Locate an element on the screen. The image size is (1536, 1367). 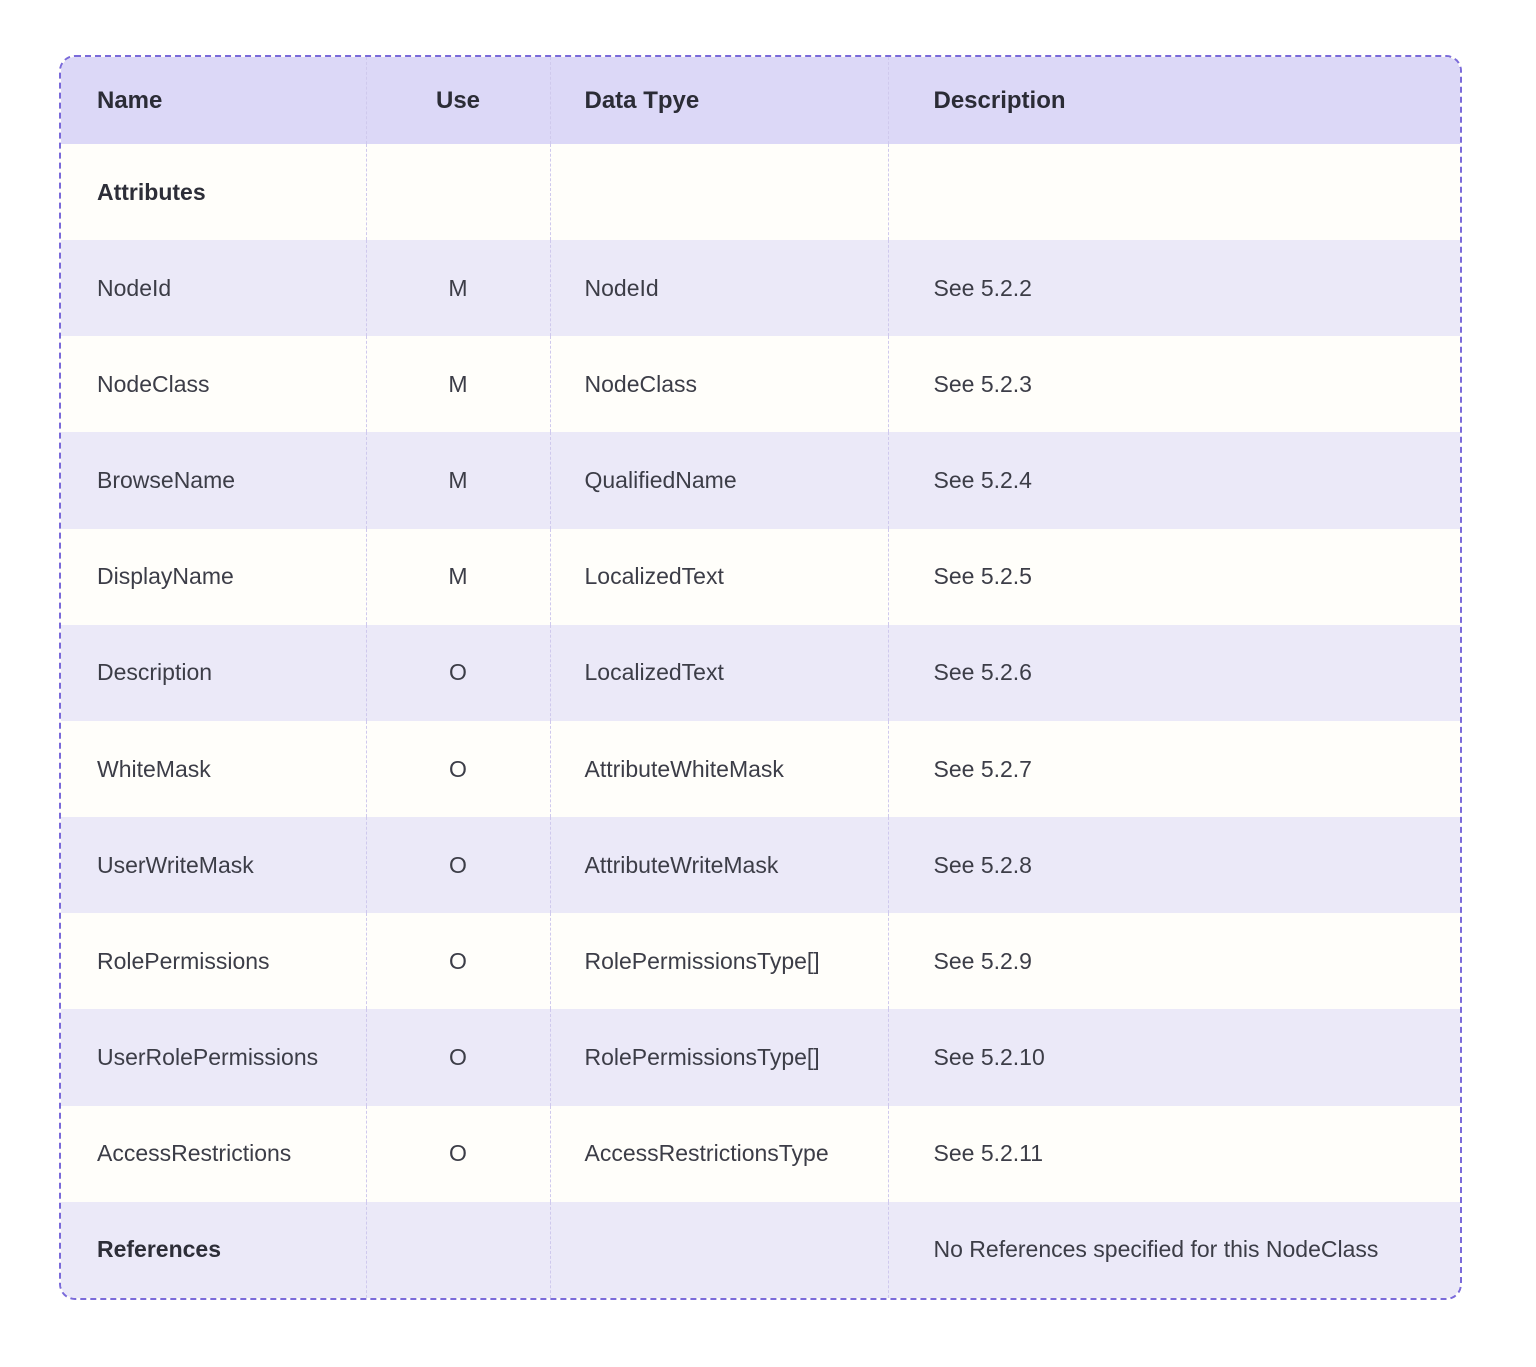
cell-name: NodeClass is located at coordinates (153, 383).